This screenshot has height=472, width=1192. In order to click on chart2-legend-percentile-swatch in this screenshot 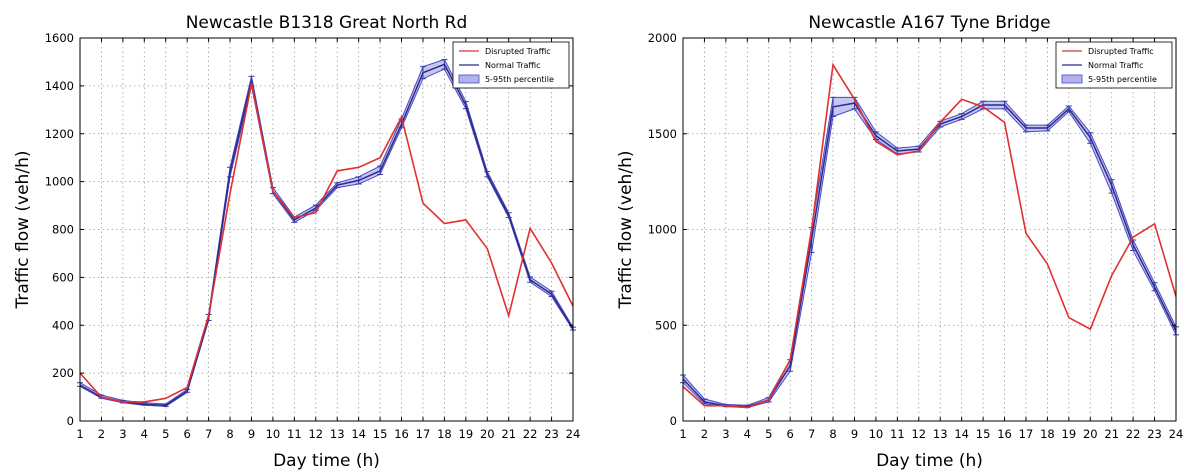, I will do `click(1072, 79)`.